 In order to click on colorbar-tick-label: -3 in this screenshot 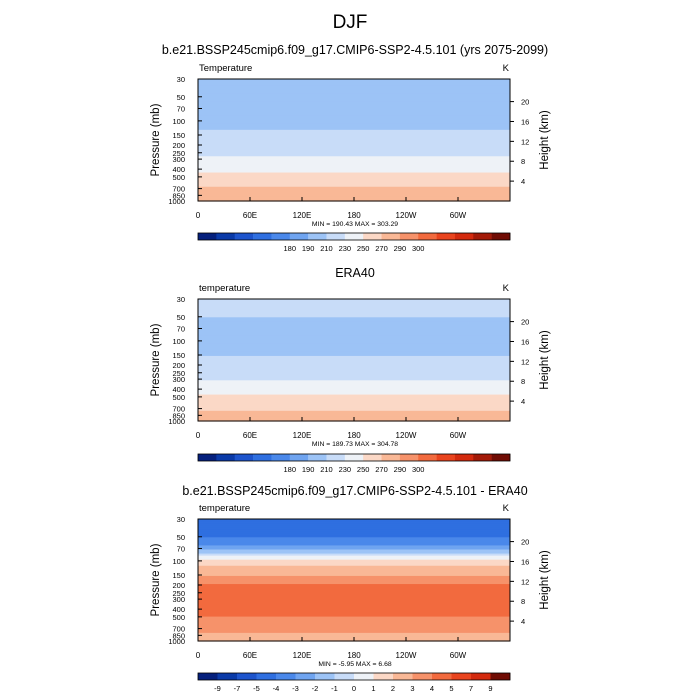, I will do `click(295, 688)`.